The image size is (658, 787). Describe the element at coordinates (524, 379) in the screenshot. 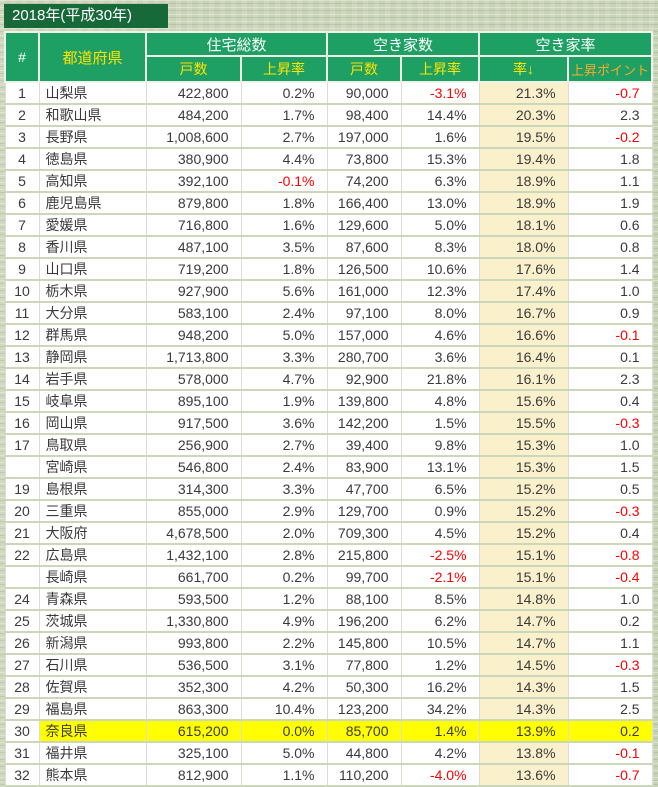

I see `vacancy-rate-cell: 16.1%` at that location.